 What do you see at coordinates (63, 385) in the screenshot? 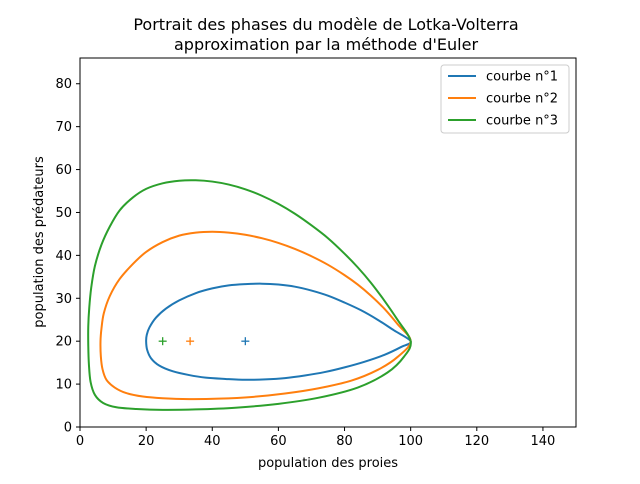
I see `y-tick-label: 10` at bounding box center [63, 385].